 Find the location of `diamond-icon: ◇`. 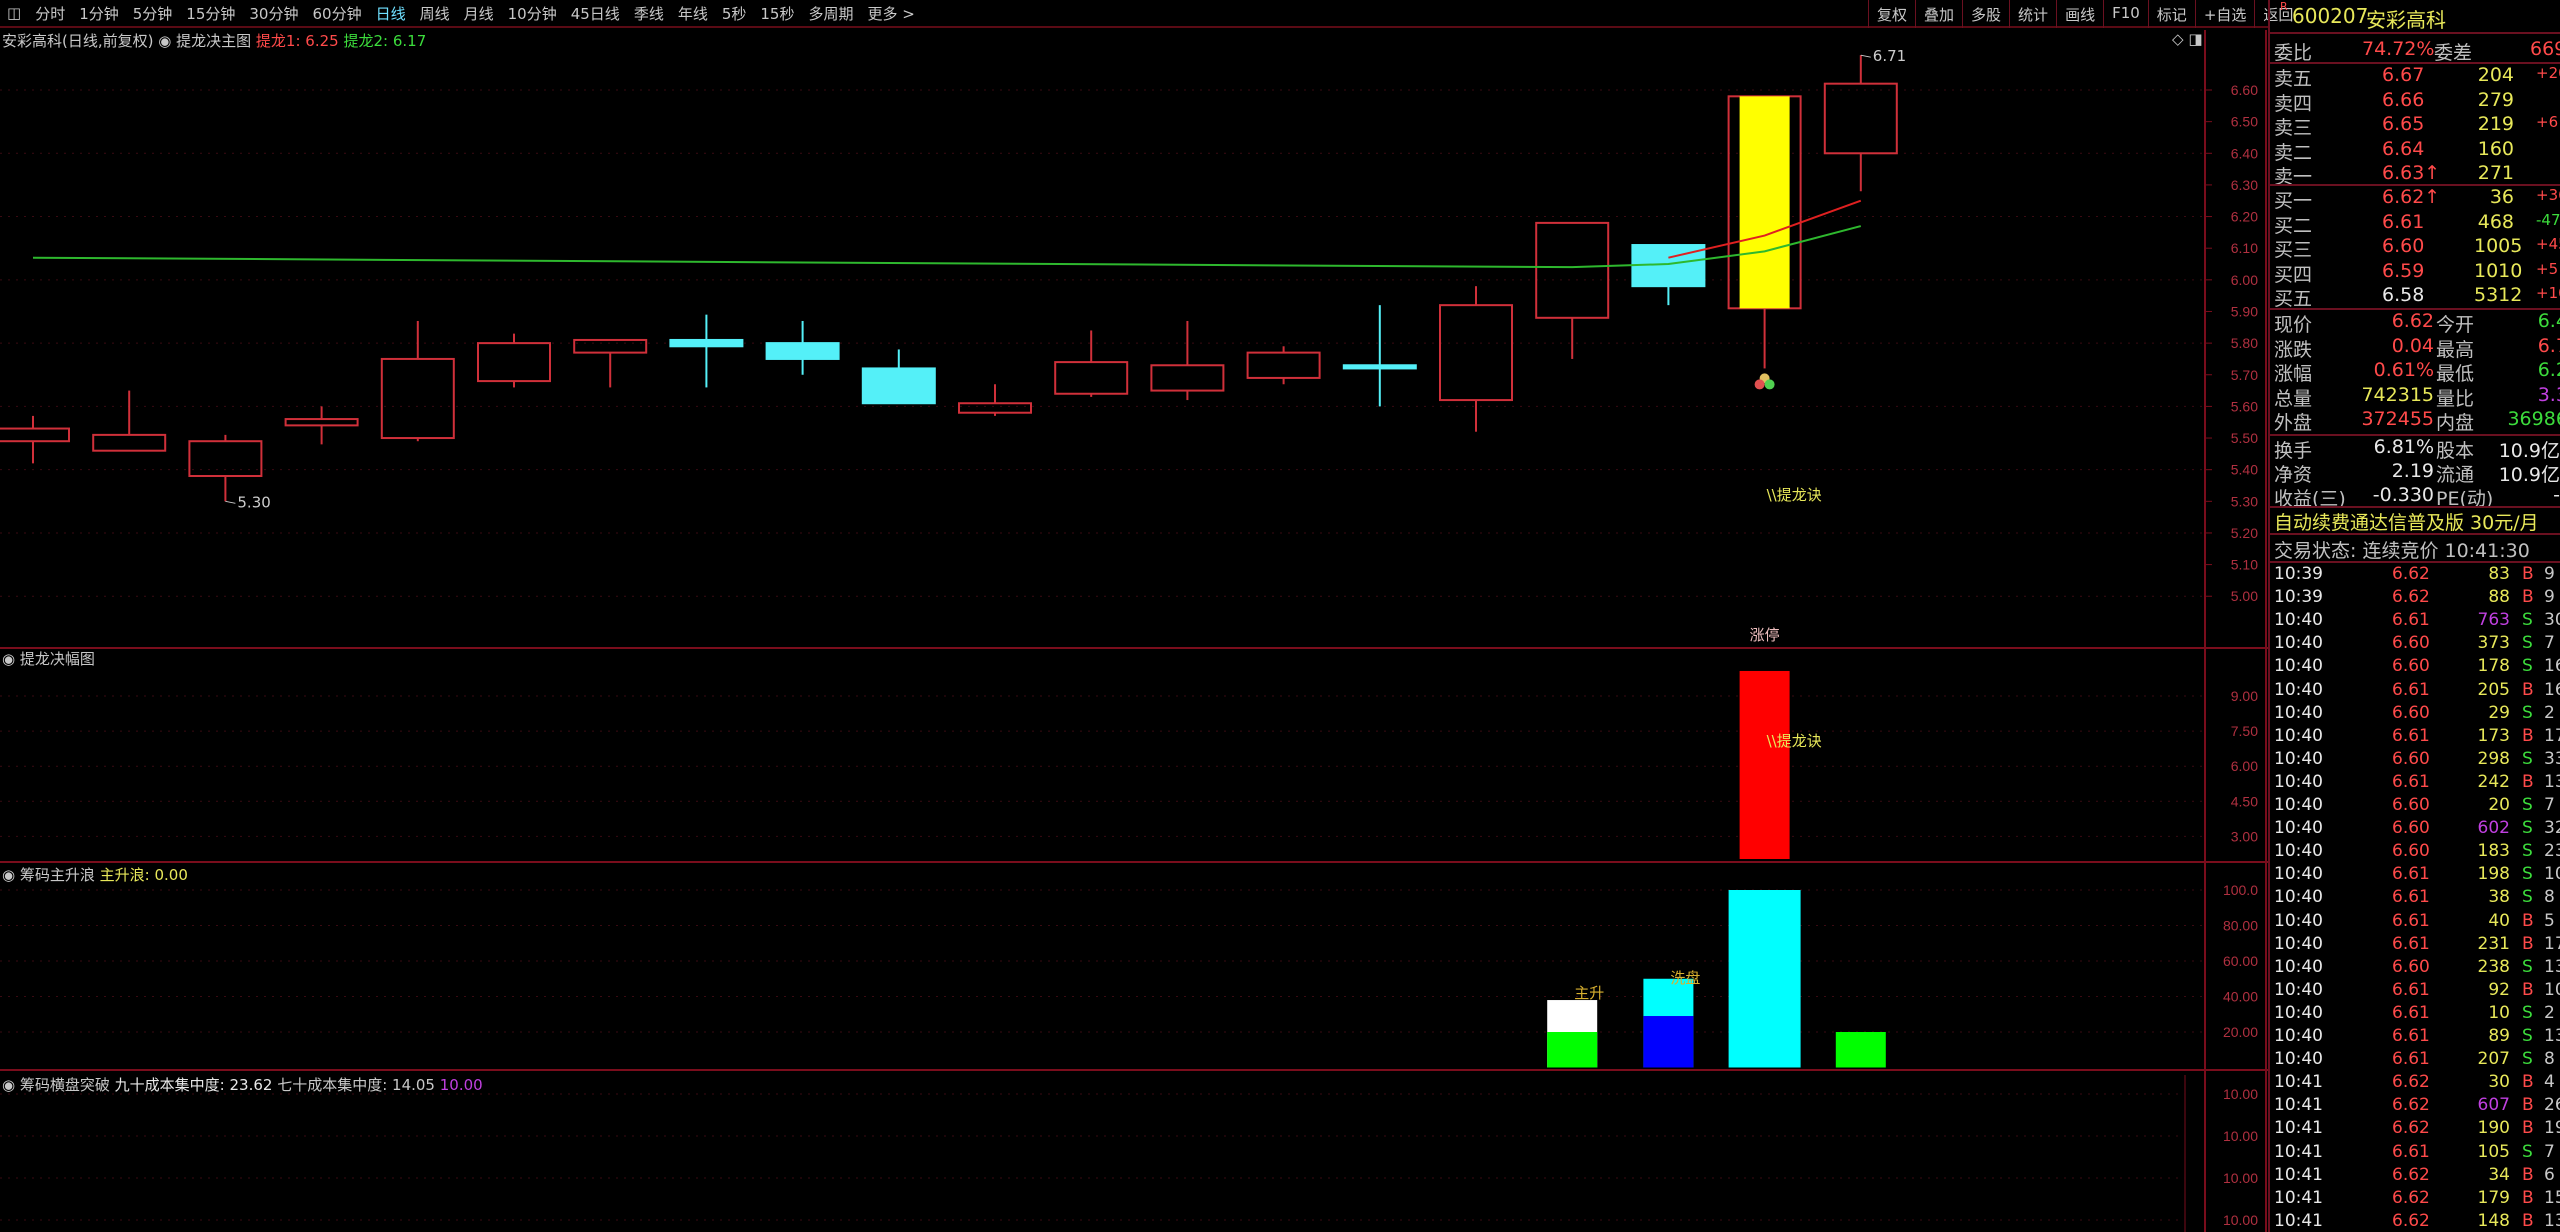

diamond-icon: ◇ is located at coordinates (2178, 39).